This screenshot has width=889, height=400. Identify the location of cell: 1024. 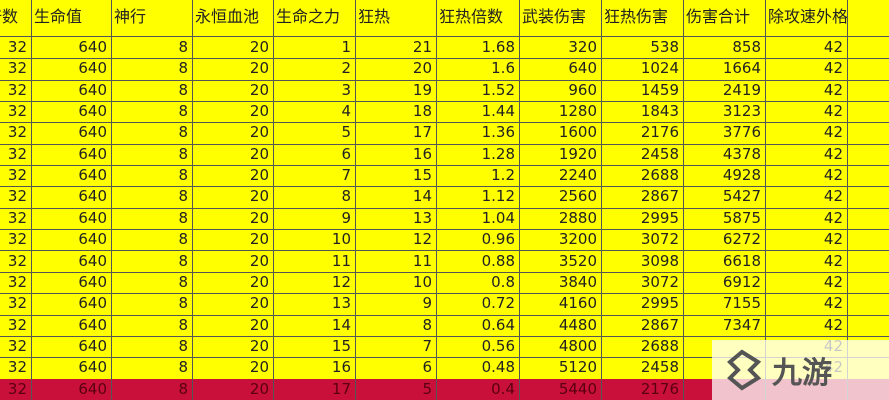
(643, 69).